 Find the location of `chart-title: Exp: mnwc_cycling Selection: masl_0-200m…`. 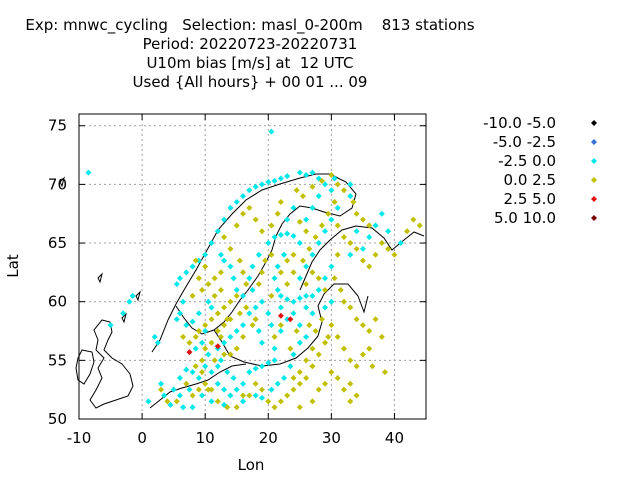

chart-title: Exp: mnwc_cycling Selection: masl_0-200m… is located at coordinates (250, 54).